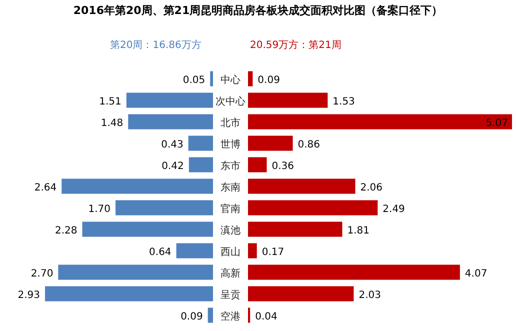 The width and height of the screenshot is (516, 331). I want to click on y-tick-label: 高新, so click(230, 273).